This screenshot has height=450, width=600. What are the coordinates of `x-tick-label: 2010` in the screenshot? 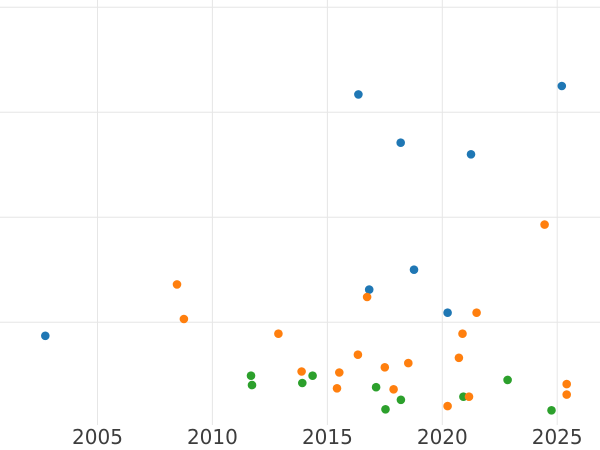 It's located at (212, 437).